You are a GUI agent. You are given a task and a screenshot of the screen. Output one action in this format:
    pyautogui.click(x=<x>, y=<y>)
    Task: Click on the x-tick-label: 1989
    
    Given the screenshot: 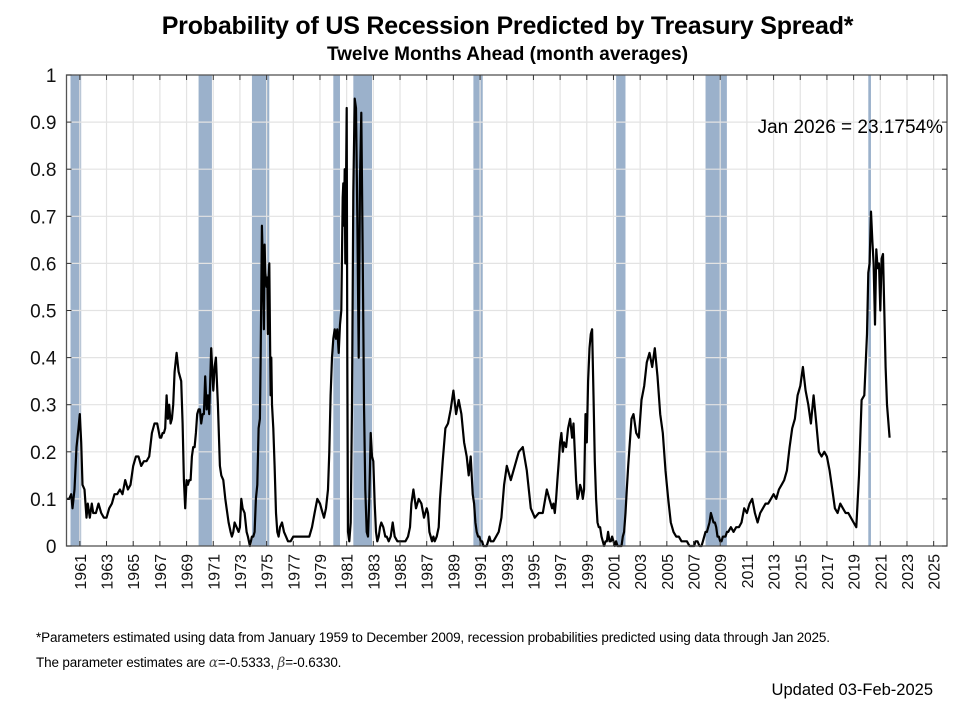 What is the action you would take?
    pyautogui.click(x=454, y=572)
    